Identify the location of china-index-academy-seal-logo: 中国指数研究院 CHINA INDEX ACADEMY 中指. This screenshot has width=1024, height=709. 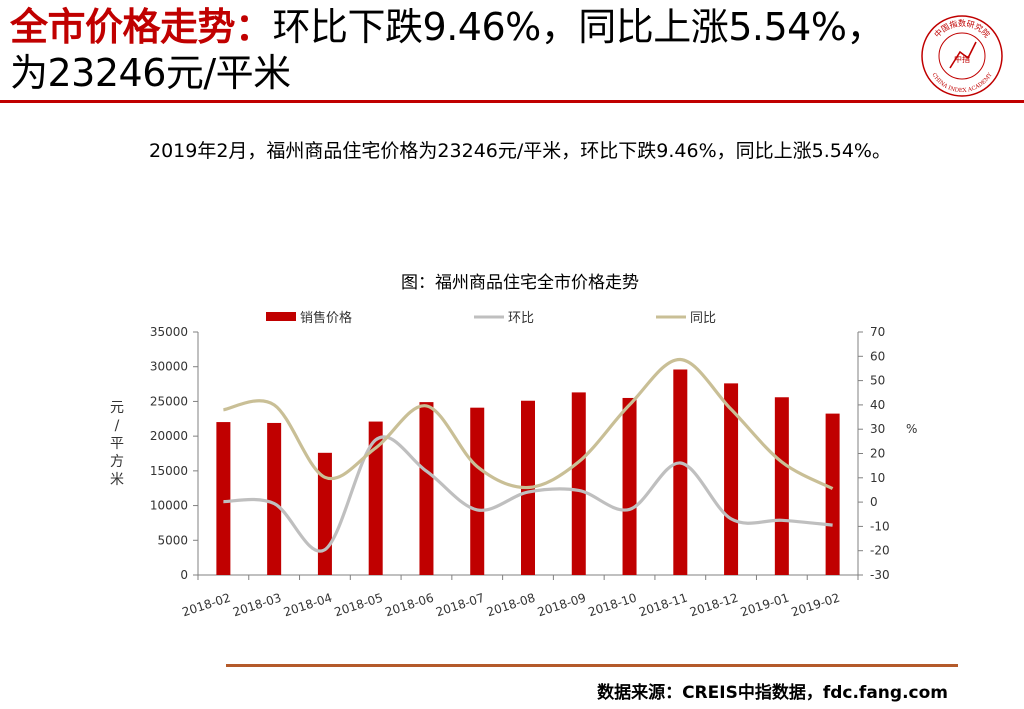
(962, 56).